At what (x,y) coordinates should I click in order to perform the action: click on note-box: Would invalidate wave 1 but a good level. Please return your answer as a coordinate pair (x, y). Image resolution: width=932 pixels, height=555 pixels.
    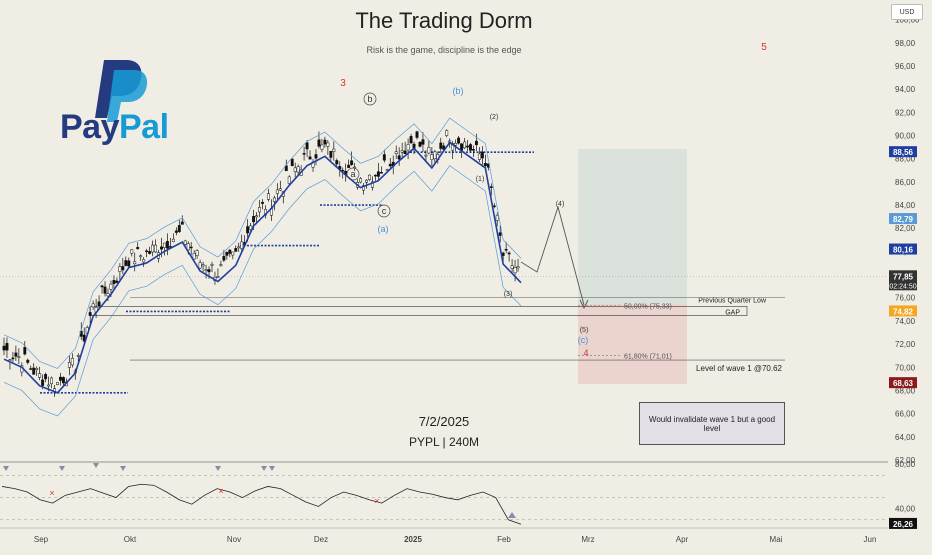
    Looking at the image, I should click on (712, 423).